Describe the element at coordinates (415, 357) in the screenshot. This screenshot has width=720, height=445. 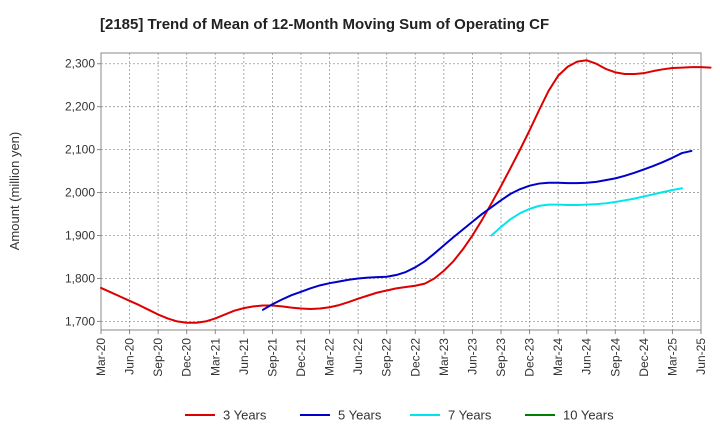
I see `x-tick-label: Dec-22` at that location.